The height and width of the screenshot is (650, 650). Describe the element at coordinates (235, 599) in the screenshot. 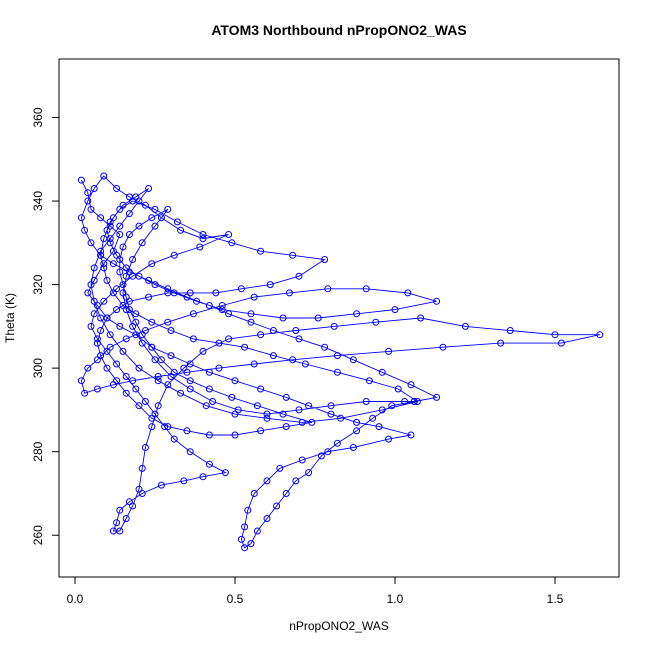

I see `x-tick-label: 0.5` at that location.